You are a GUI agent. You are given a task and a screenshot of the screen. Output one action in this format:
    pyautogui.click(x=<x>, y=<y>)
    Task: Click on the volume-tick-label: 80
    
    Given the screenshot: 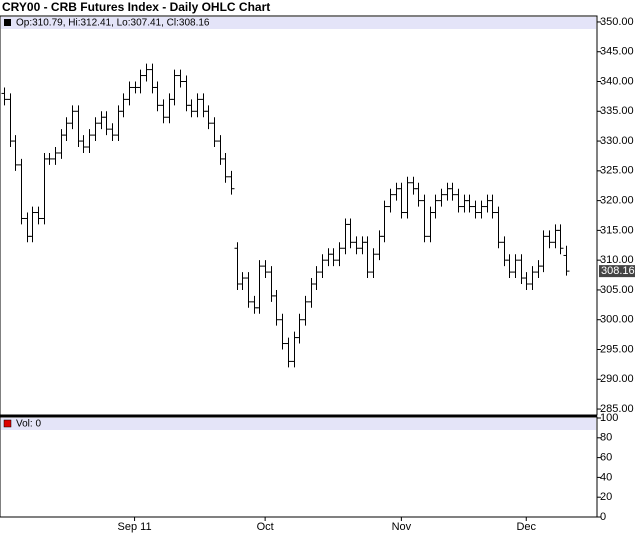 What is the action you would take?
    pyautogui.click(x=606, y=438)
    